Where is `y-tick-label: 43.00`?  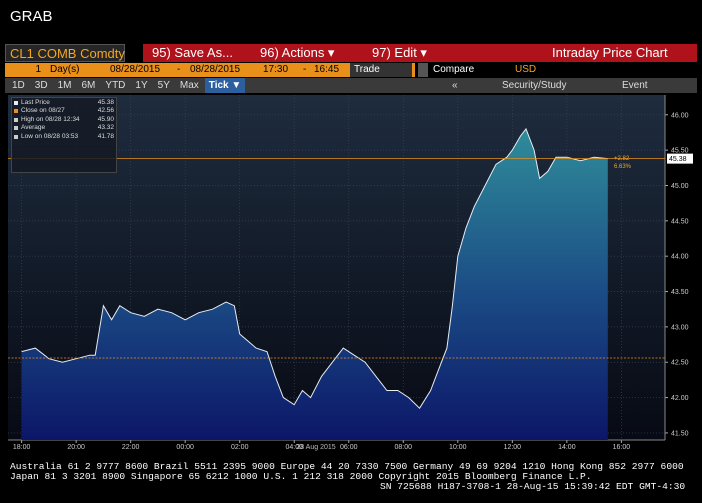 y-tick-label: 43.00 is located at coordinates (680, 327).